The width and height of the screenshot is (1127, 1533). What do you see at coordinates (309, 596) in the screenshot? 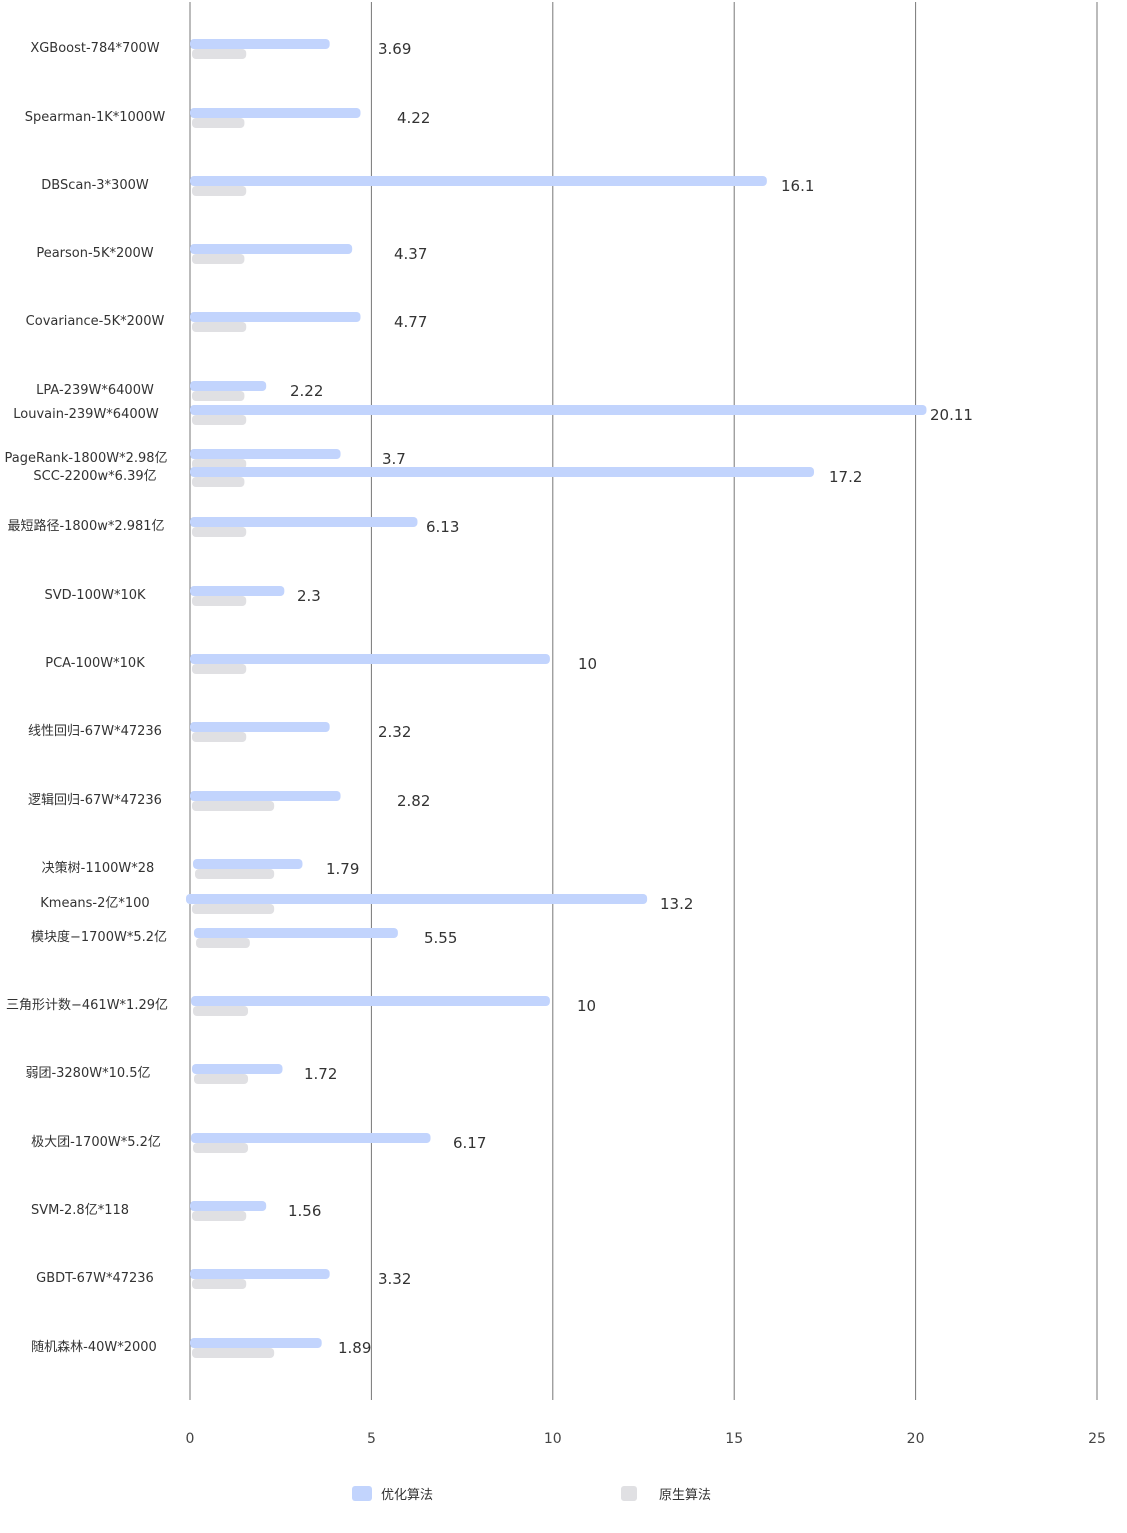
I see `value-label: 2.3` at bounding box center [309, 596].